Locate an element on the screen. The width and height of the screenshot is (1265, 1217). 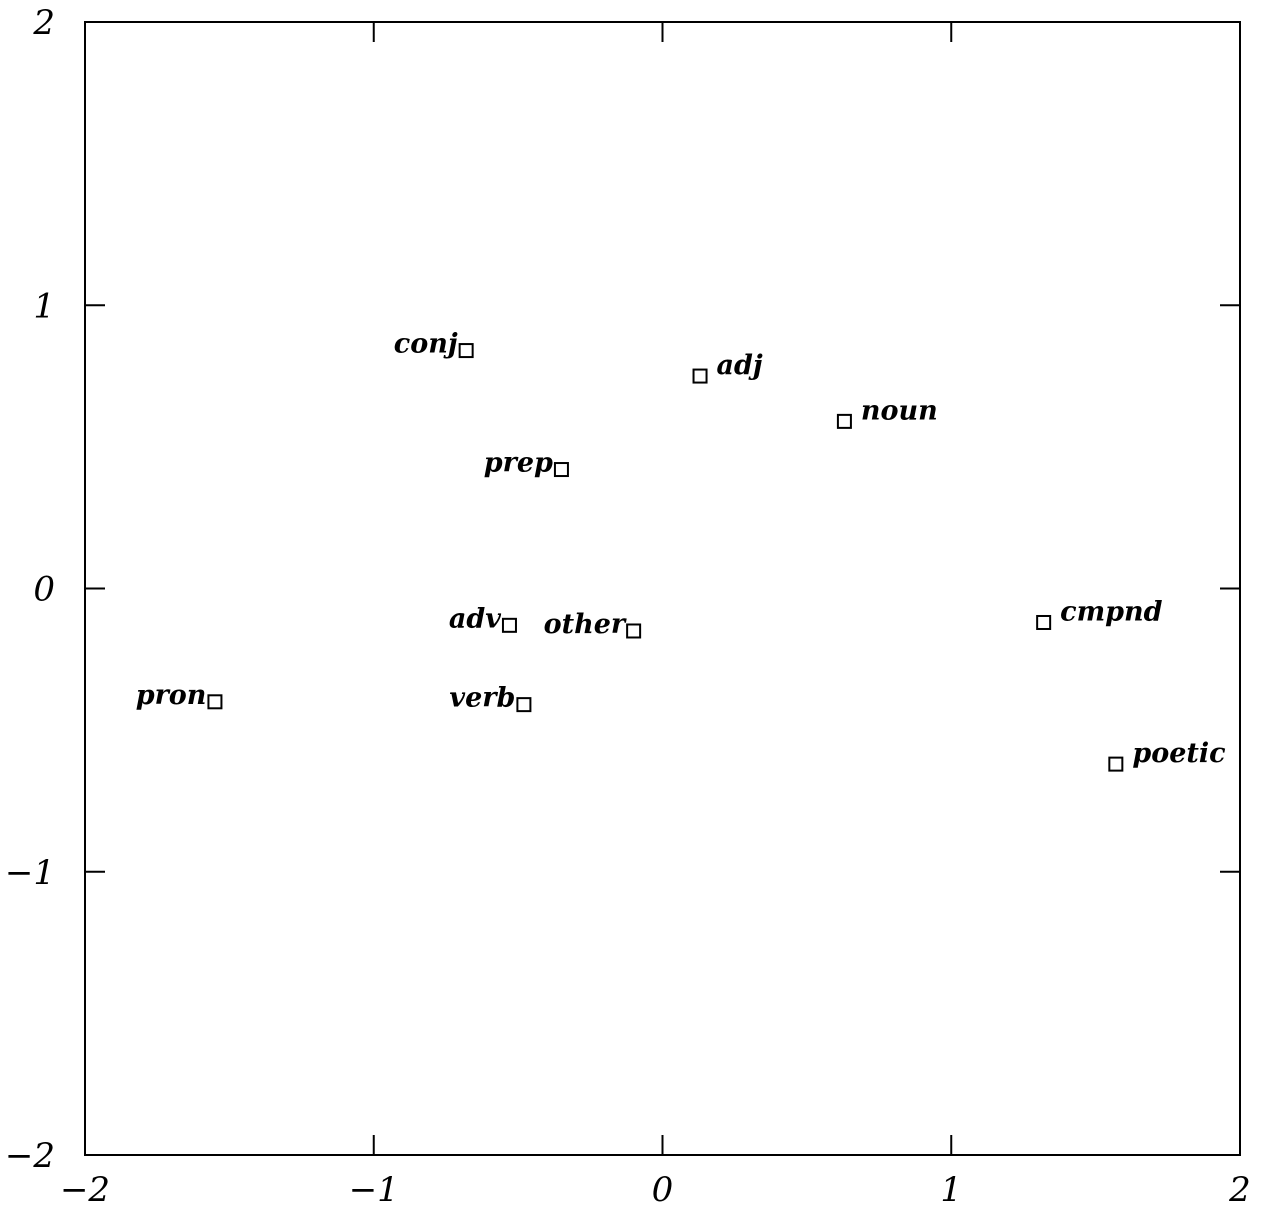
point-poetic: poetic is located at coordinates (1167, 755).